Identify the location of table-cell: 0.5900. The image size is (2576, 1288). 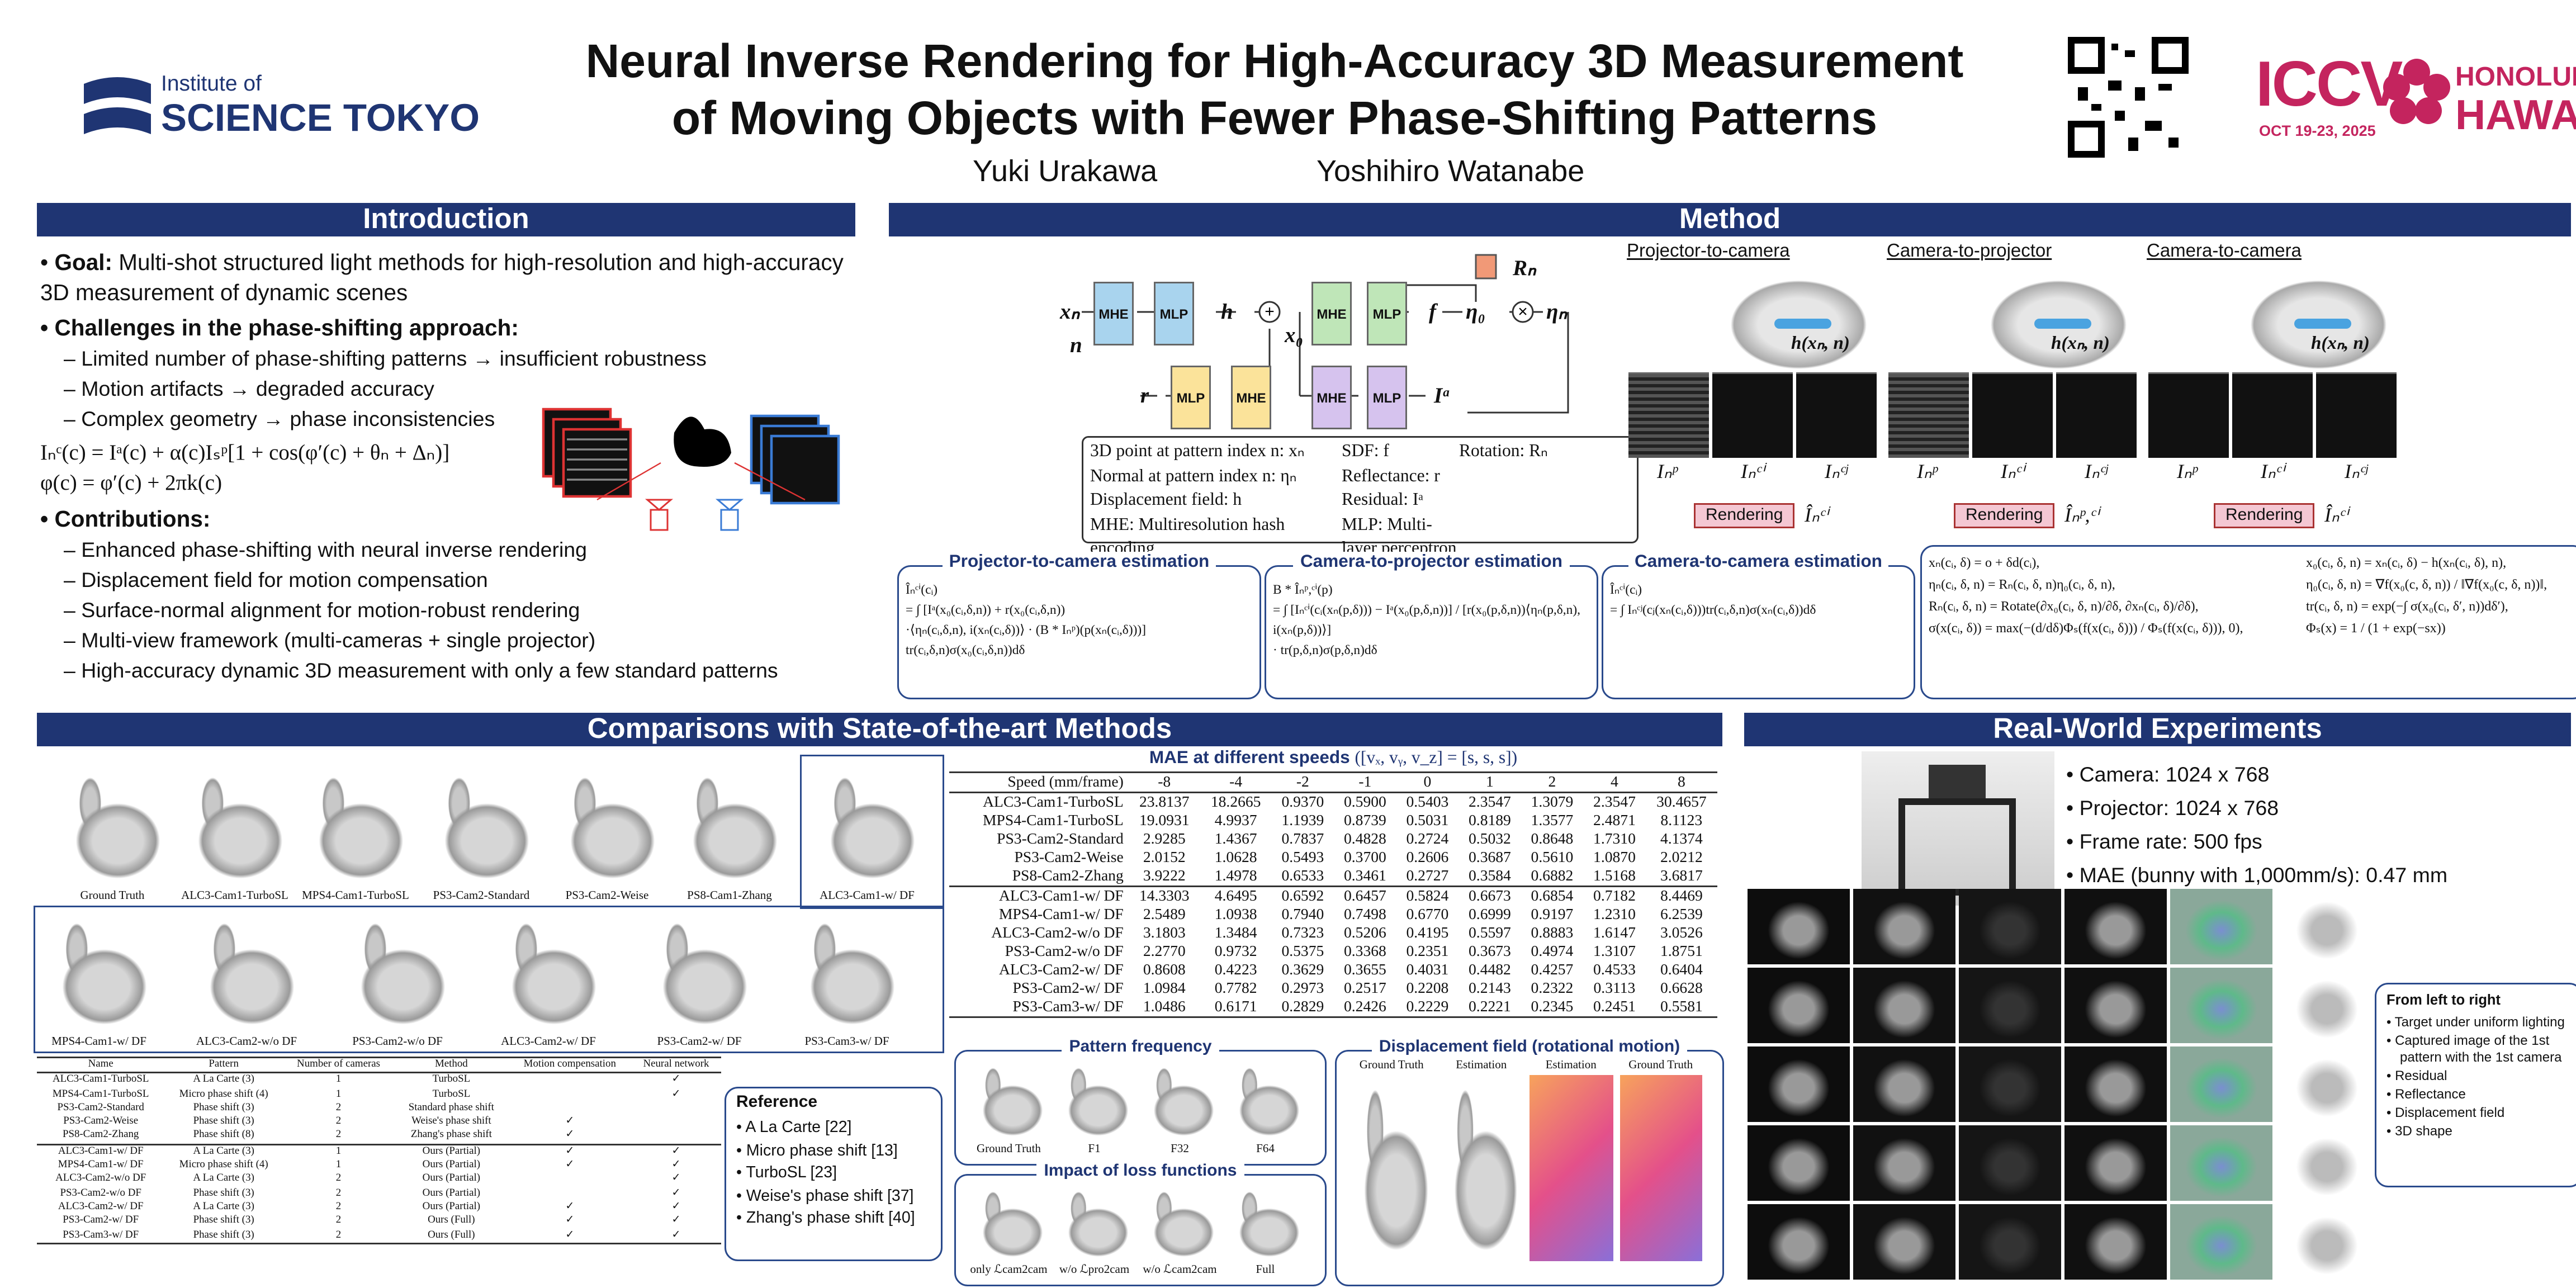
(1364, 802).